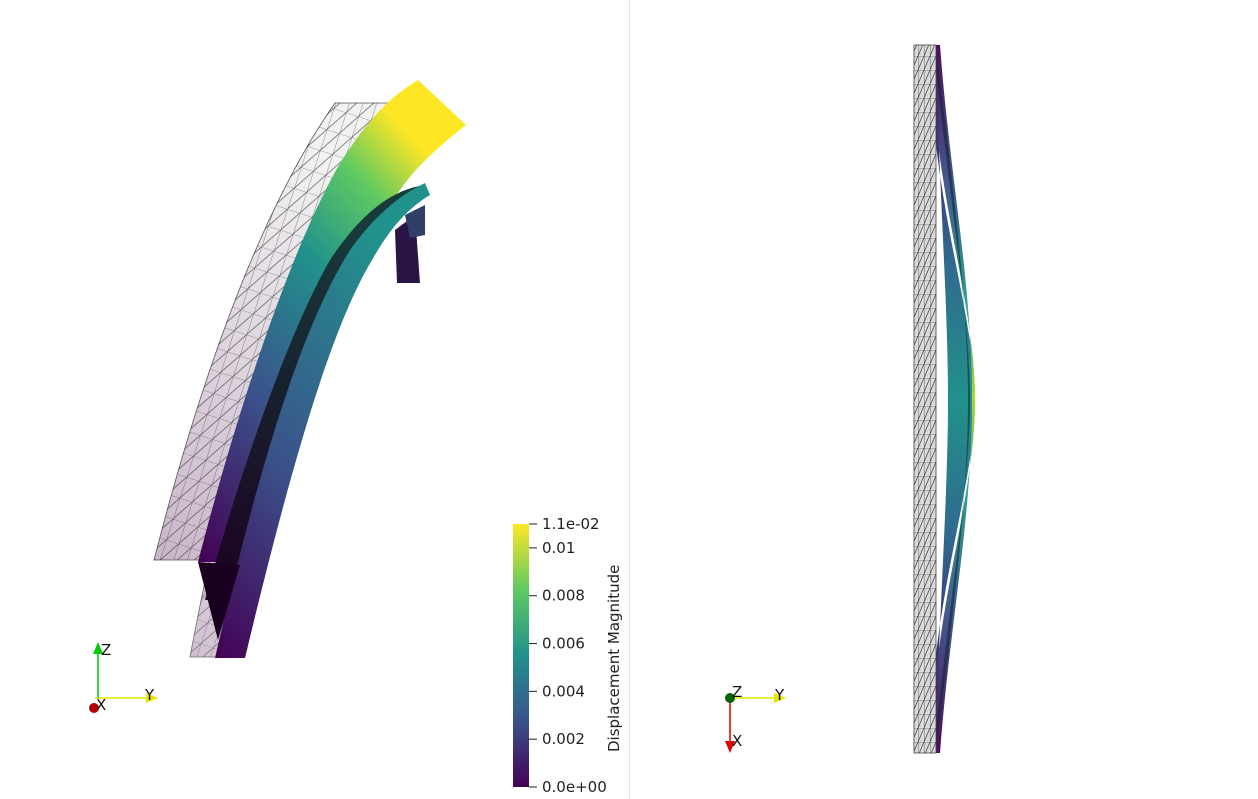  What do you see at coordinates (629, 399) in the screenshot?
I see `viewport-divider` at bounding box center [629, 399].